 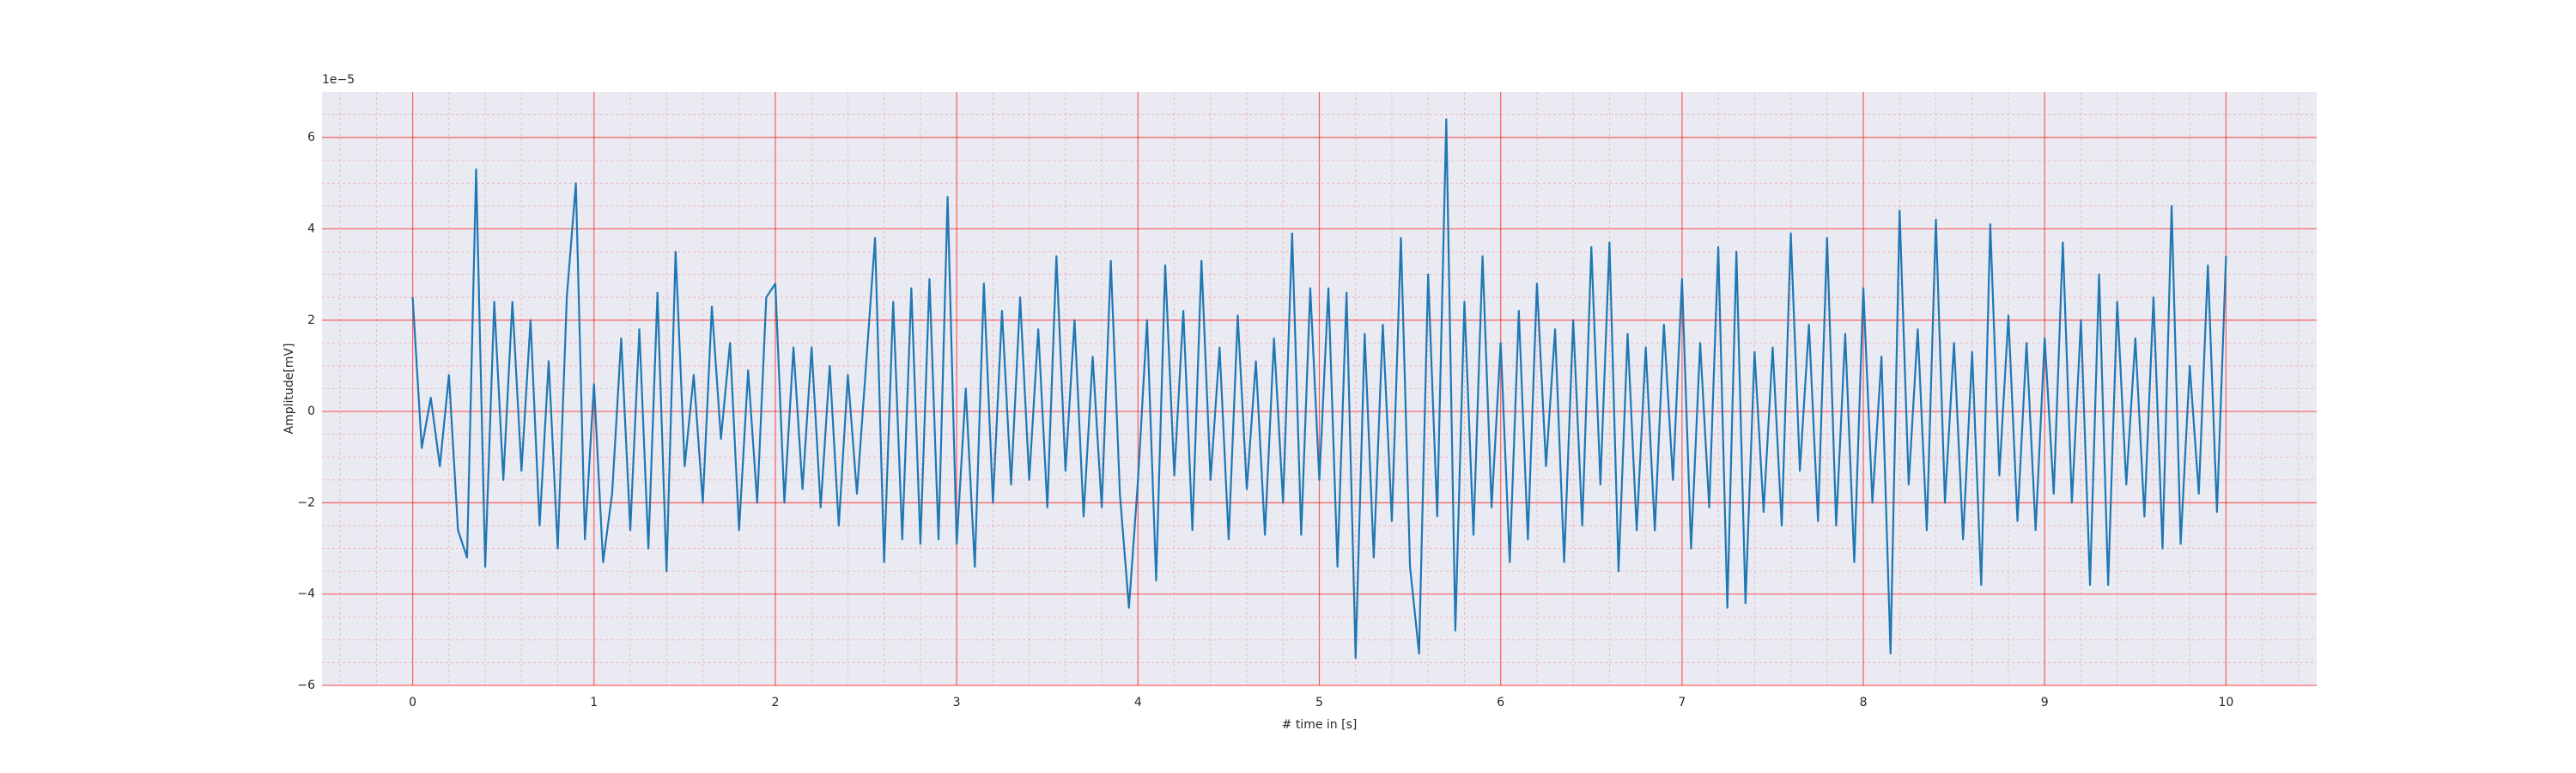 What do you see at coordinates (306, 685) in the screenshot?
I see `y-tick-label: −6` at bounding box center [306, 685].